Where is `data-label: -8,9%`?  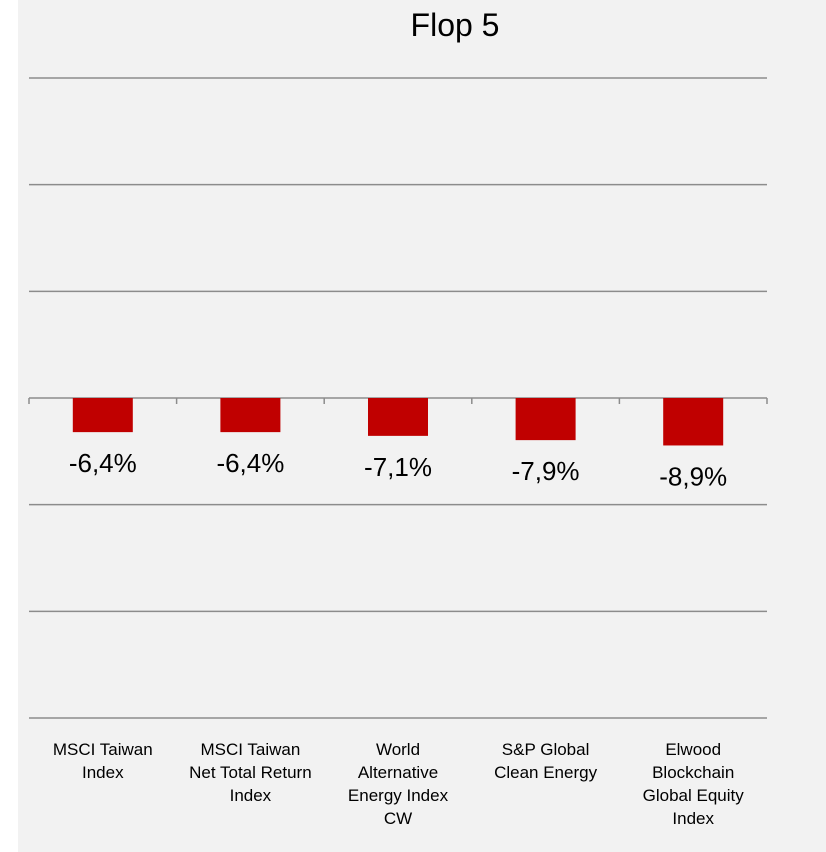
data-label: -8,9% is located at coordinates (693, 476).